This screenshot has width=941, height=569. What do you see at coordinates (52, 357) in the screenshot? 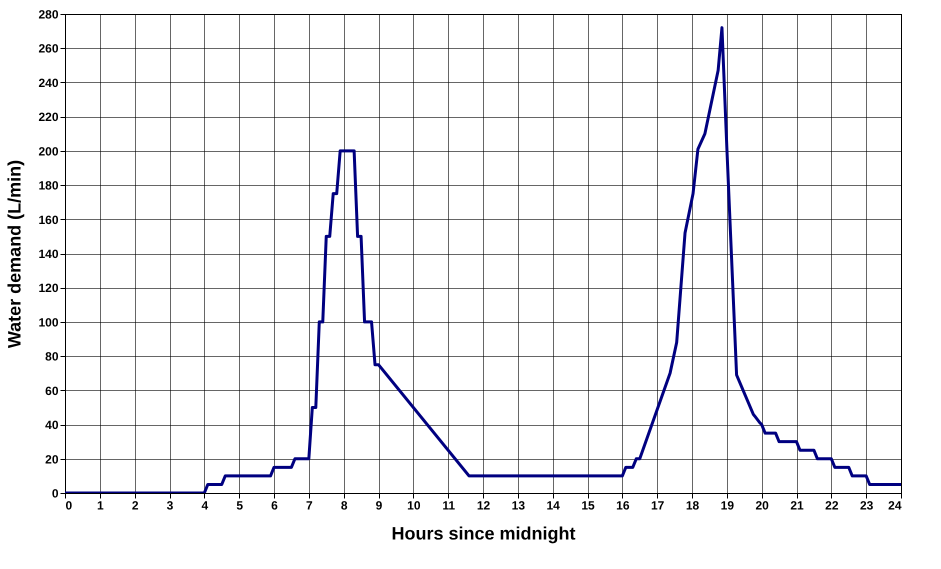
I see `y-tick-label: 80` at bounding box center [52, 357].